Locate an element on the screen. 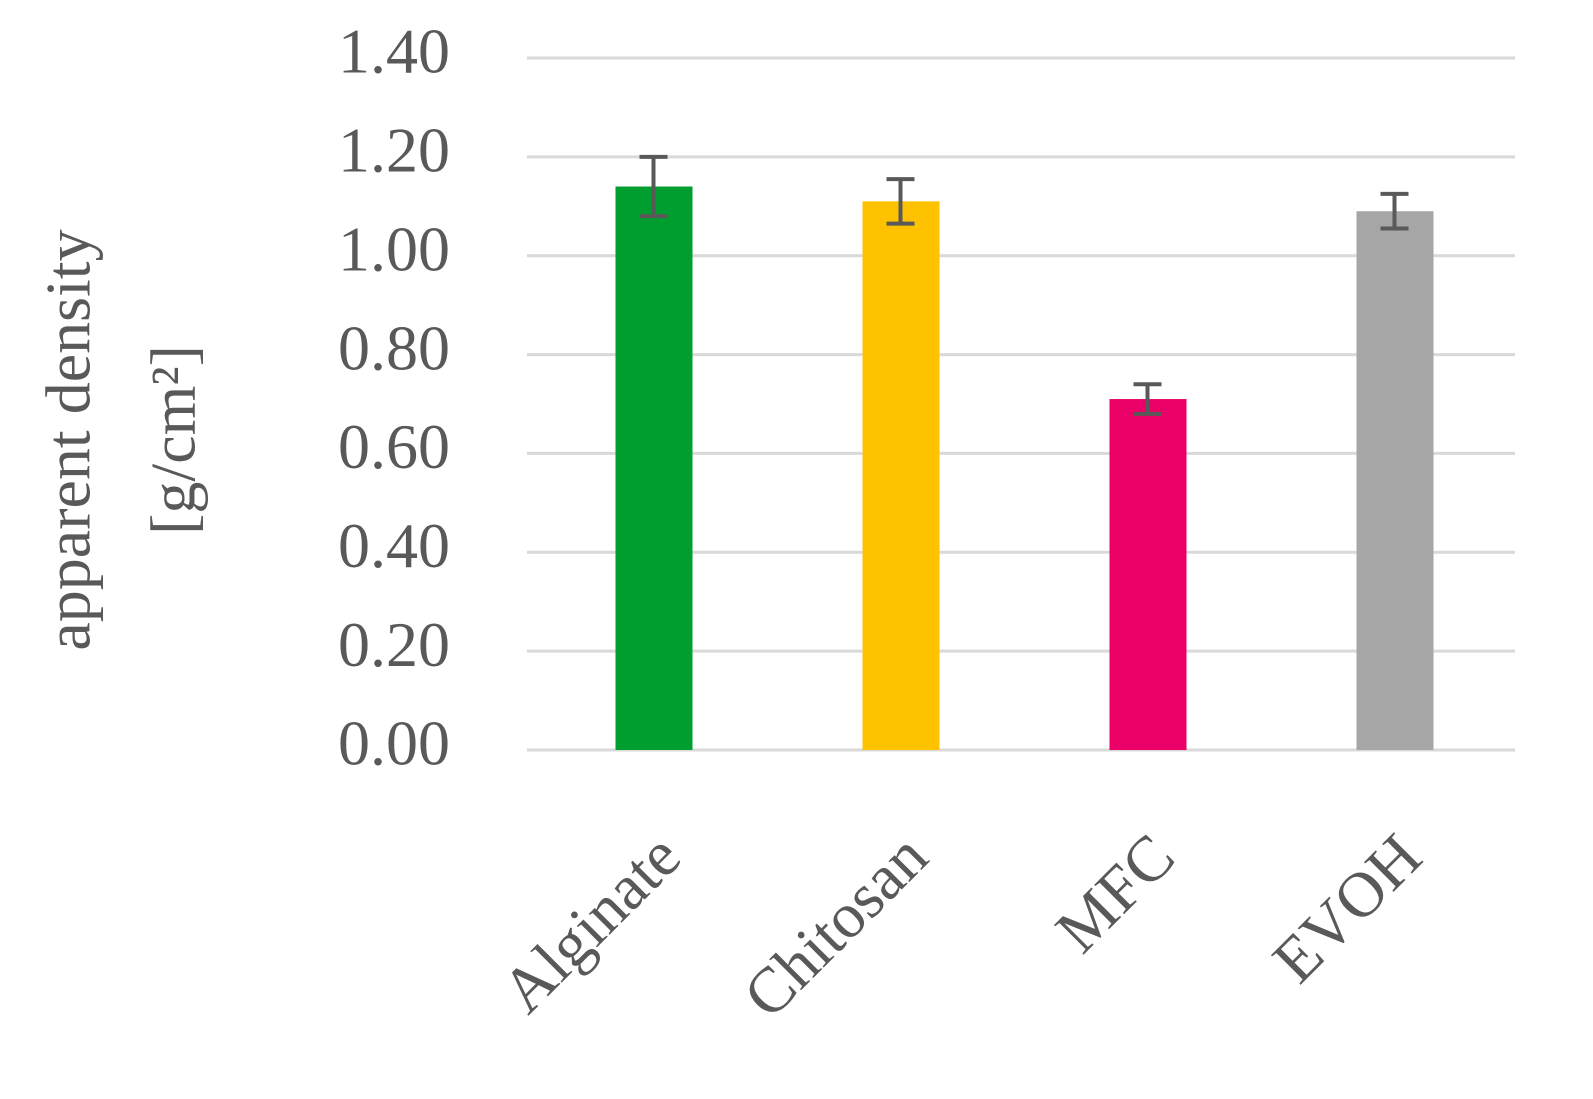 The height and width of the screenshot is (1099, 1593). y-tick-label: 0.20 is located at coordinates (394, 644).